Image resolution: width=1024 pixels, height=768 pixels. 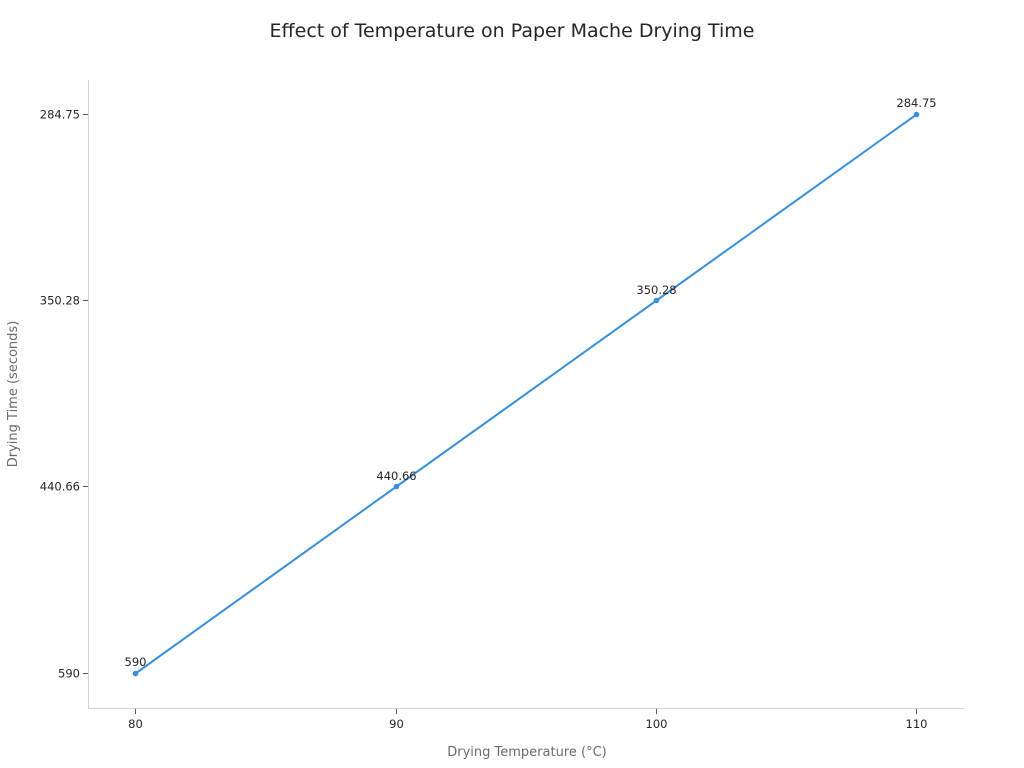 I want to click on x-axis-label: Drying Temperature (°C), so click(x=527, y=752).